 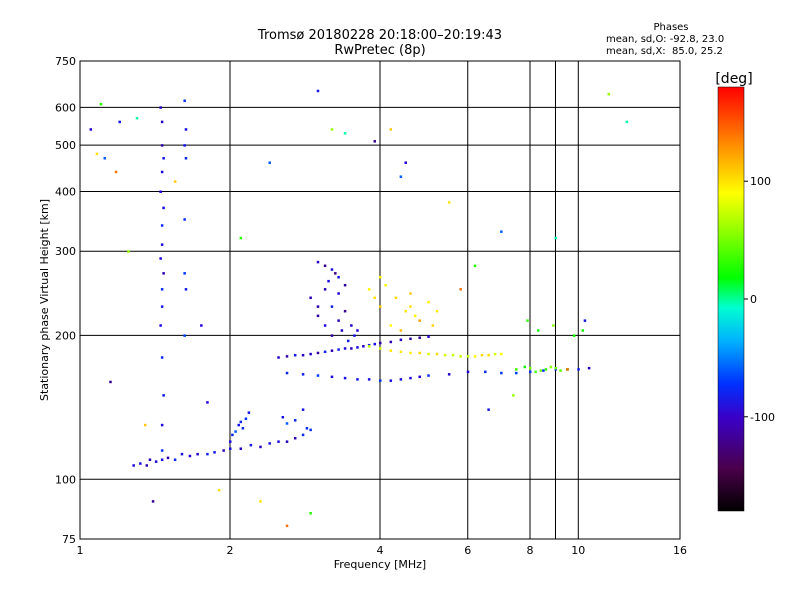 I want to click on phase-stats-o: mean, sd,O: -92.8, 23.0, so click(x=665, y=39).